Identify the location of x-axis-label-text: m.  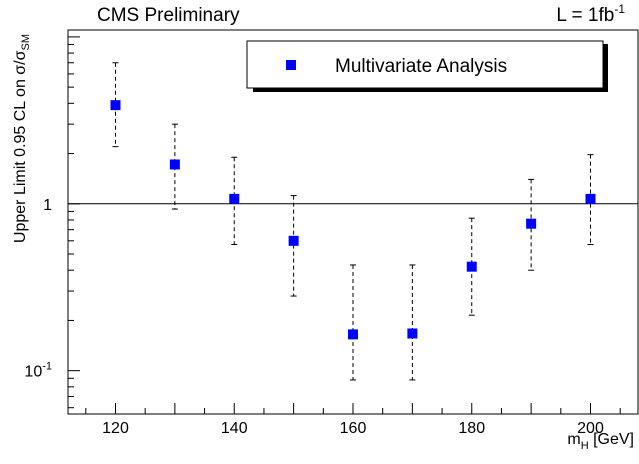
(573, 439).